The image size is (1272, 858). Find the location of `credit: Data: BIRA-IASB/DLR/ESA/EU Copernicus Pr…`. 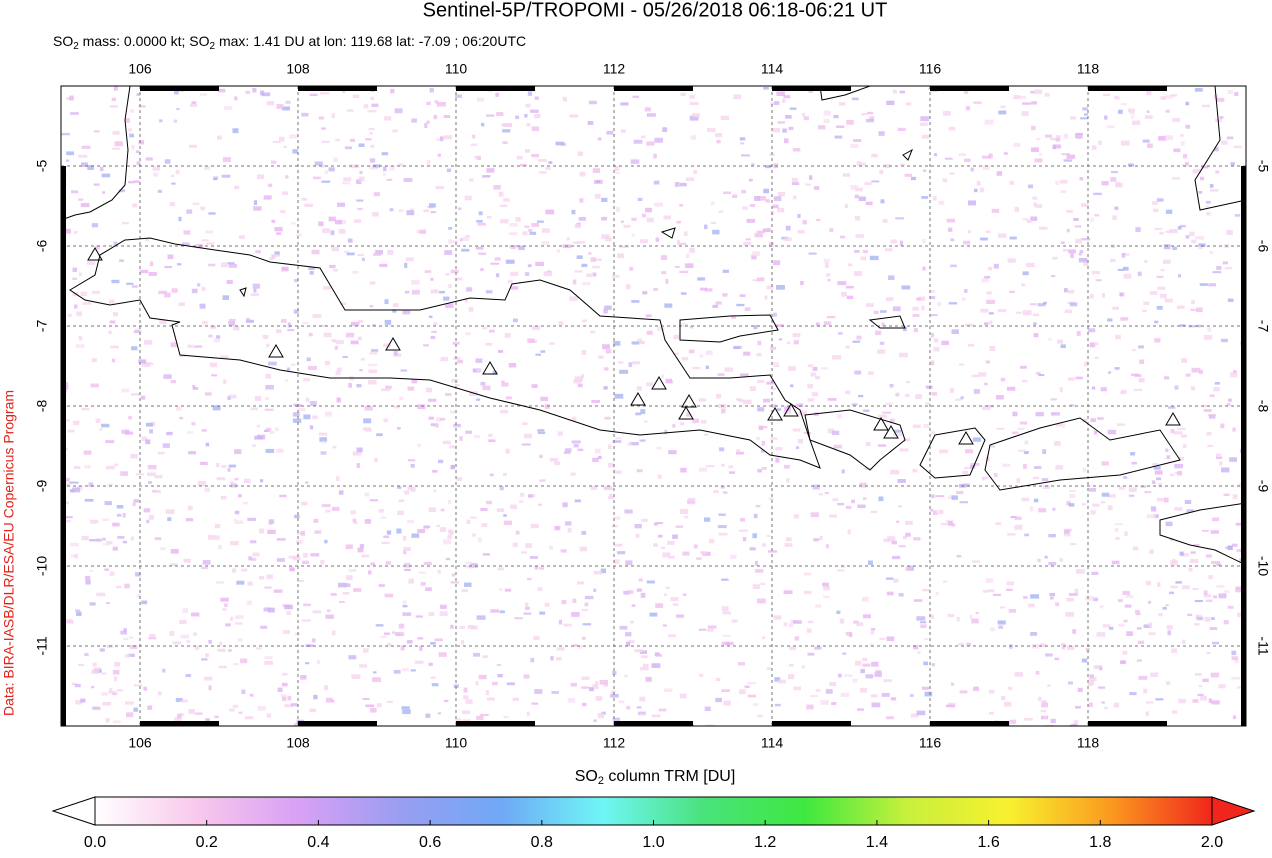

credit: Data: BIRA-IASB/DLR/ESA/EU Copernicus Pr… is located at coordinates (9, 553).